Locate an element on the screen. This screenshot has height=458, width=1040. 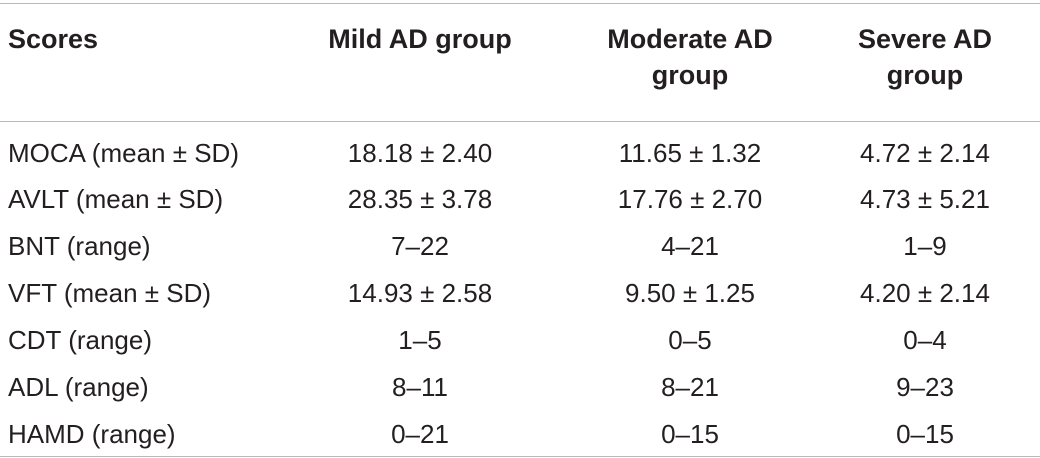
mild-value: 8–11 is located at coordinates (420, 387).